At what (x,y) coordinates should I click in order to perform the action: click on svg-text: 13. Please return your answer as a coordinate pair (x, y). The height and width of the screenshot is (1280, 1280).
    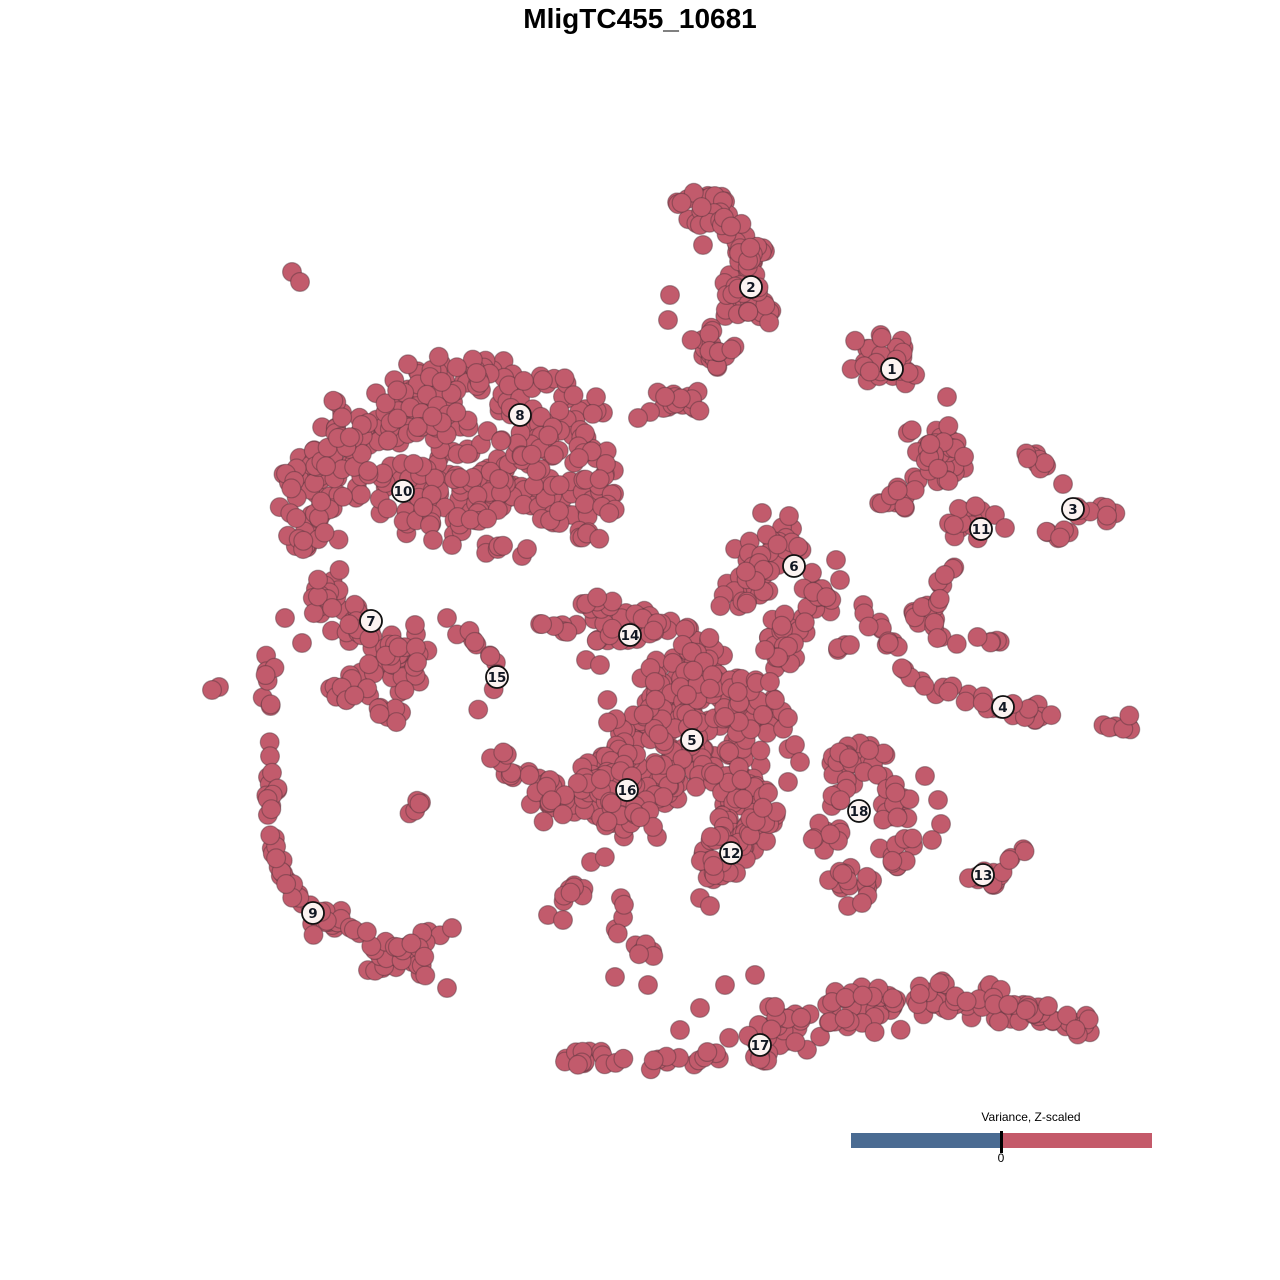
    Looking at the image, I should click on (983, 876).